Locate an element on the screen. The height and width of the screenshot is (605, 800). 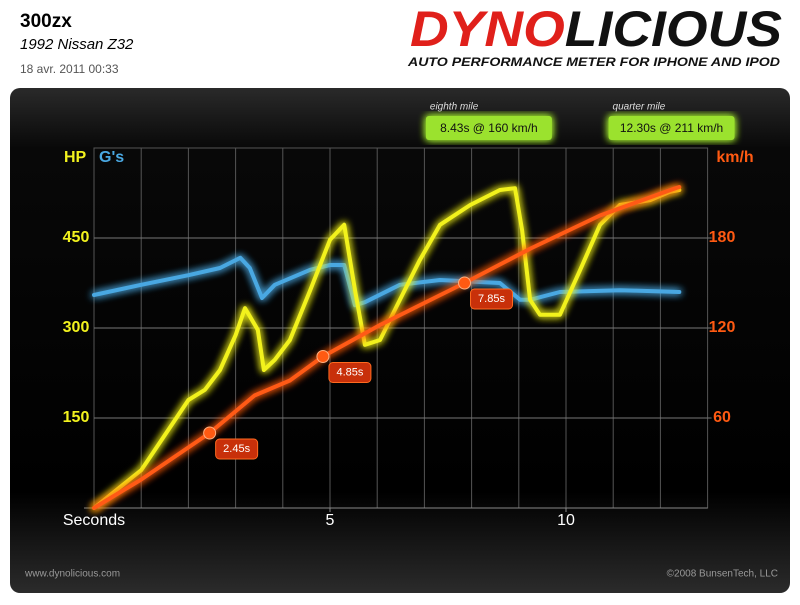
car-name: 300zx is located at coordinates (46, 21).